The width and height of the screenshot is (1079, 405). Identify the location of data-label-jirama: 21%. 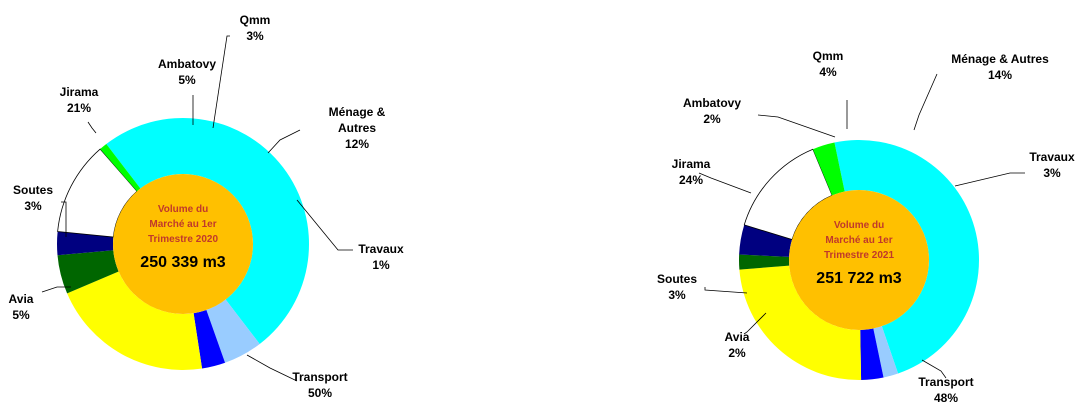
(79, 108).